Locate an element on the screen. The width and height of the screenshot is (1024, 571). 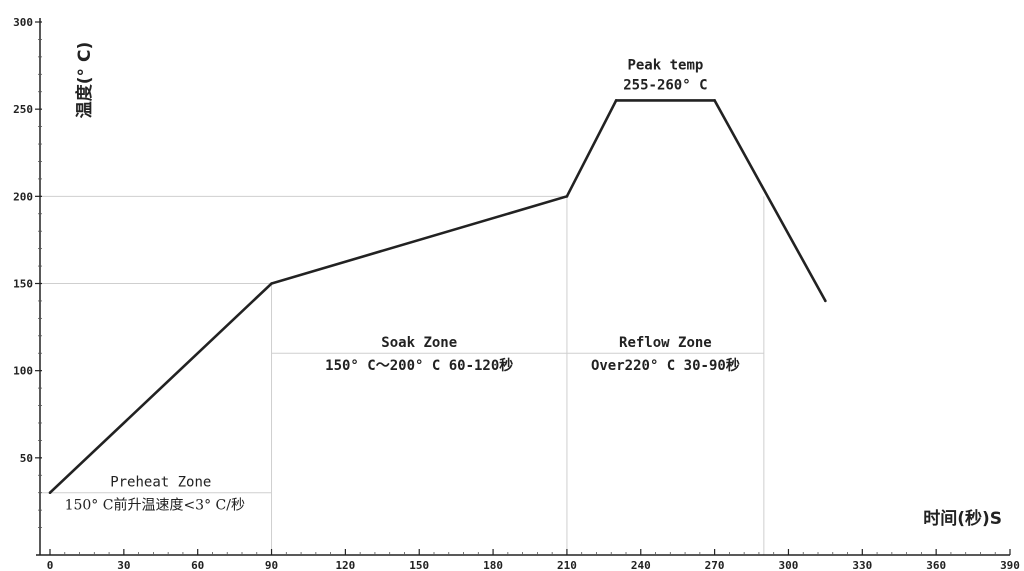
y-tick-label: 200 is located at coordinates (23, 196).